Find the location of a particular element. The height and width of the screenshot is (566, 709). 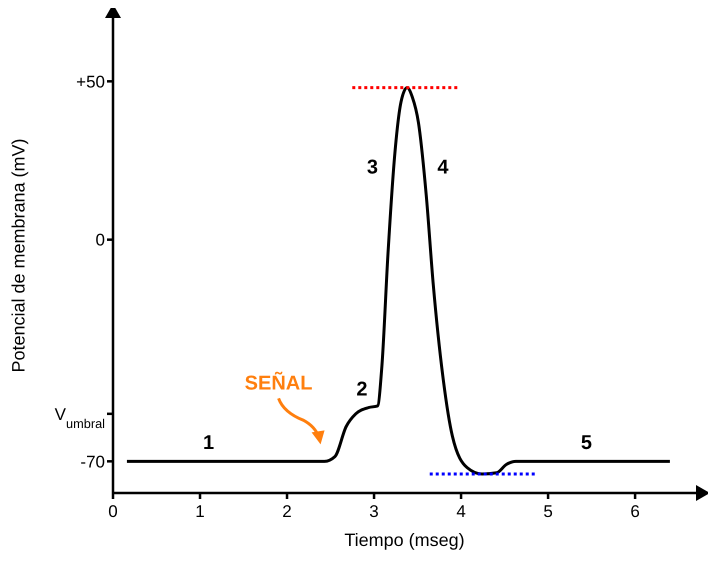

x-tick-label: 6 is located at coordinates (635, 511).